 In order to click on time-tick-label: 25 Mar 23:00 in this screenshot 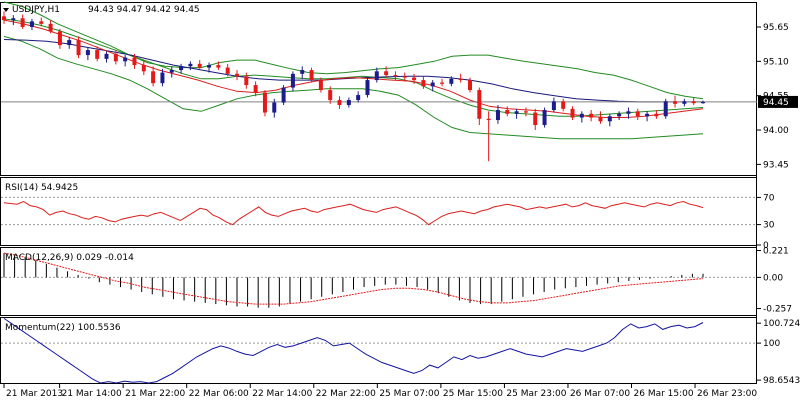, I will do `click(536, 394)`.